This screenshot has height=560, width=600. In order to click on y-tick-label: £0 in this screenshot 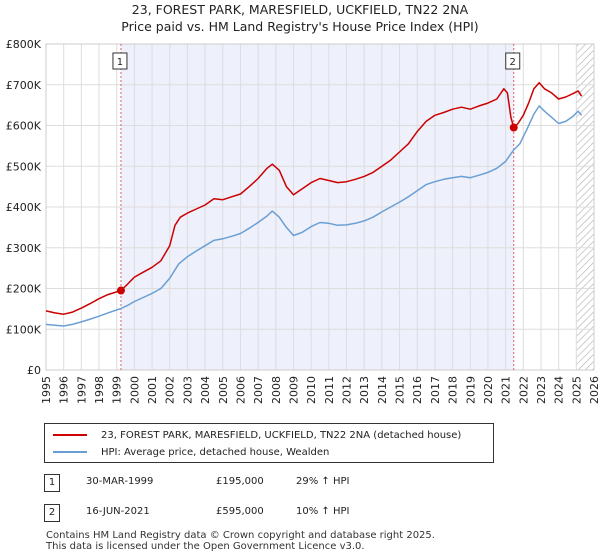, I will do `click(34, 370)`.